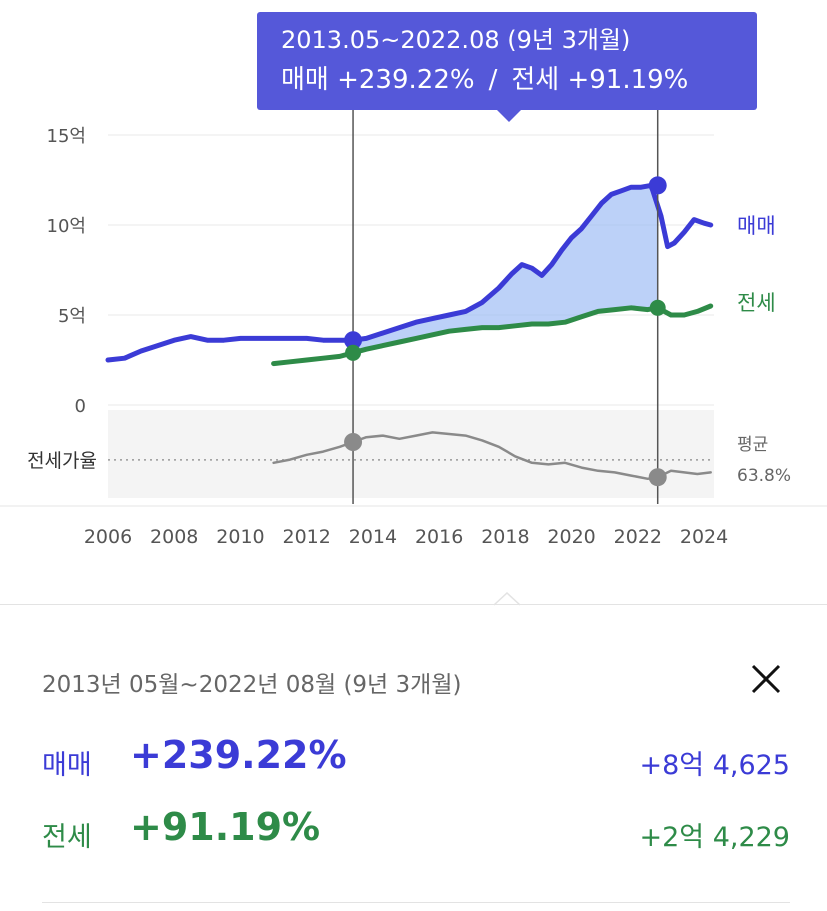 The width and height of the screenshot is (827, 911). I want to click on sale-line, so click(409, 272).